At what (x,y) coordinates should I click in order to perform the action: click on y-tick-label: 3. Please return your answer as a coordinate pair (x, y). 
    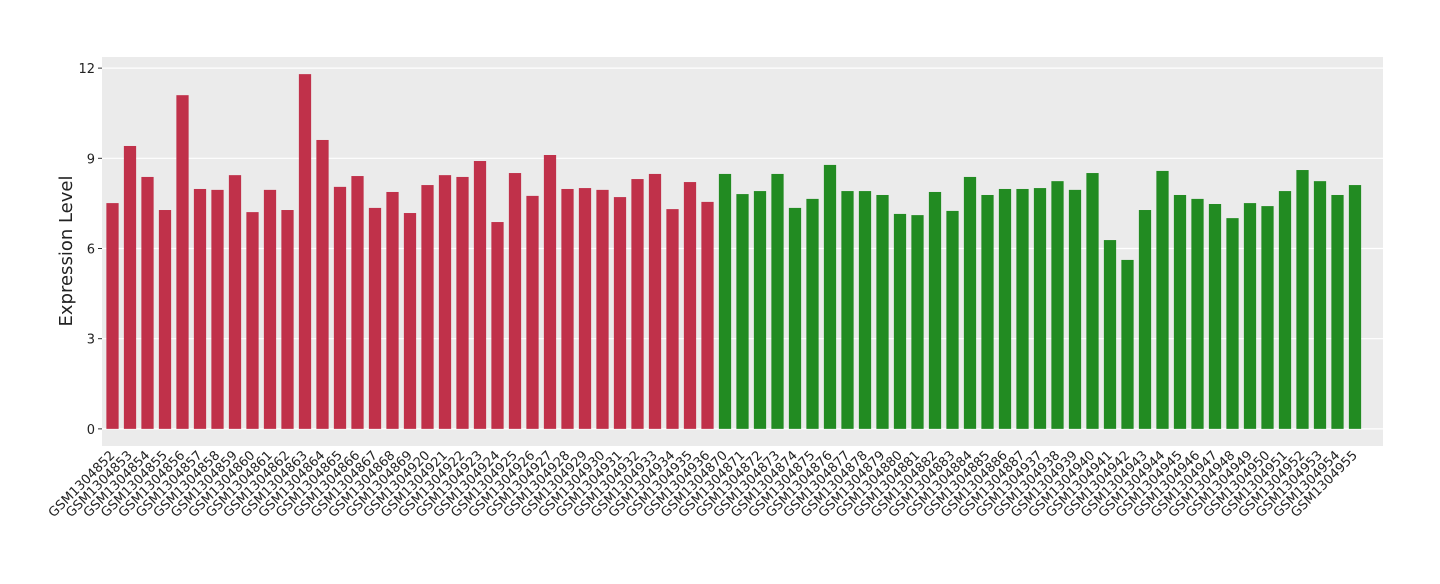
    Looking at the image, I should click on (91, 340).